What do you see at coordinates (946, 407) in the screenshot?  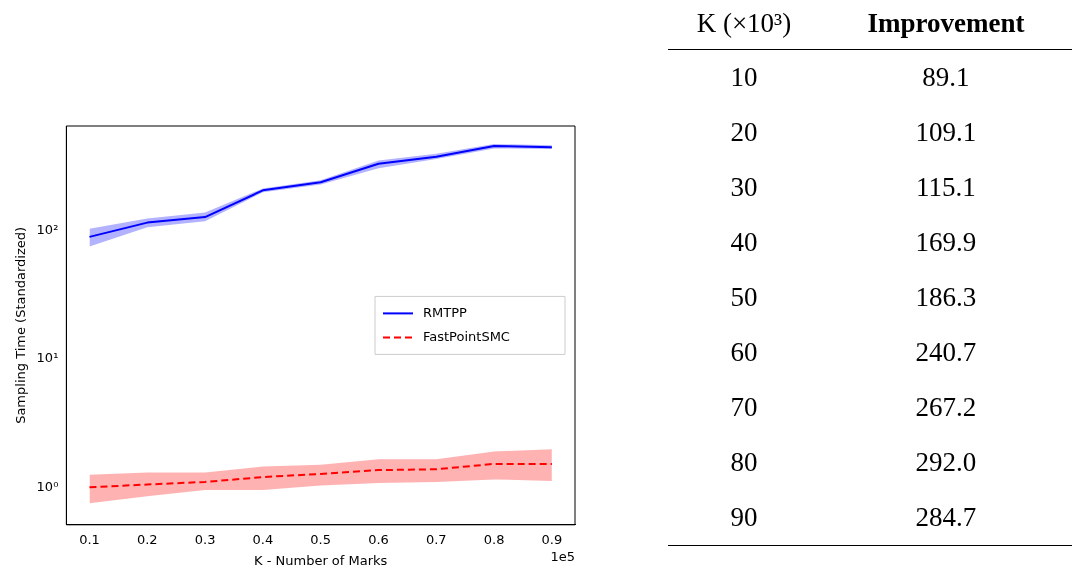 I see `data-label: 267.2` at bounding box center [946, 407].